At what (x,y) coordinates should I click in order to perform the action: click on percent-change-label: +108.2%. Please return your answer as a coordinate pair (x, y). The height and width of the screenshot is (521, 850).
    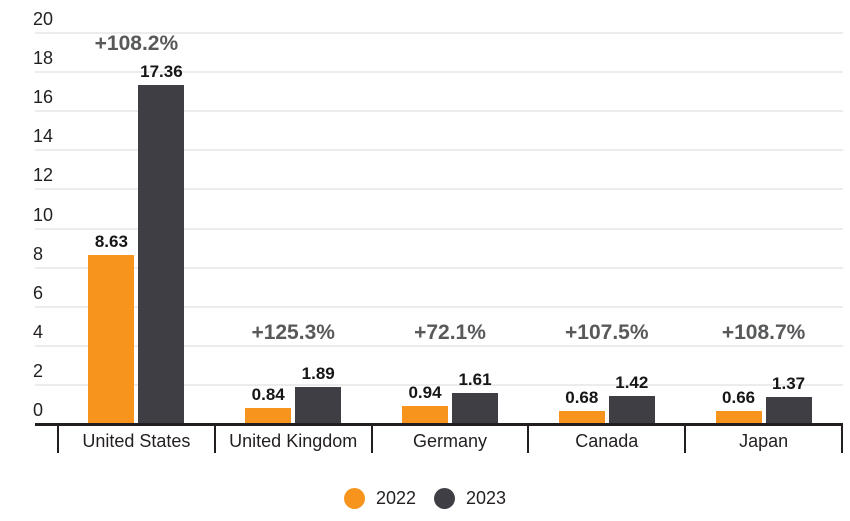
    Looking at the image, I should click on (136, 43).